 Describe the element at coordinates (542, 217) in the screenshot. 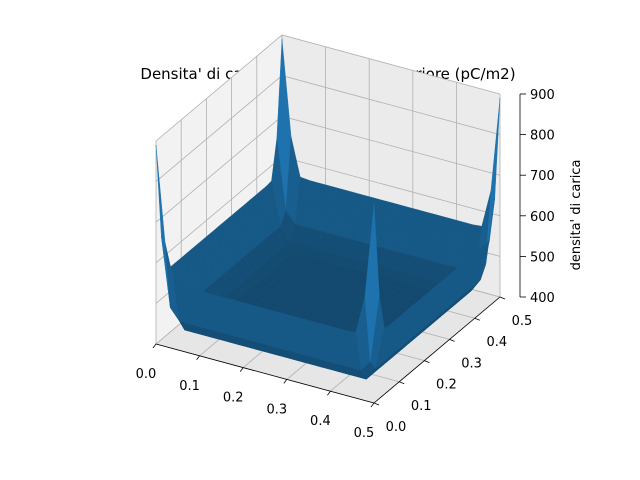

I see `z-tick-label: 600` at that location.